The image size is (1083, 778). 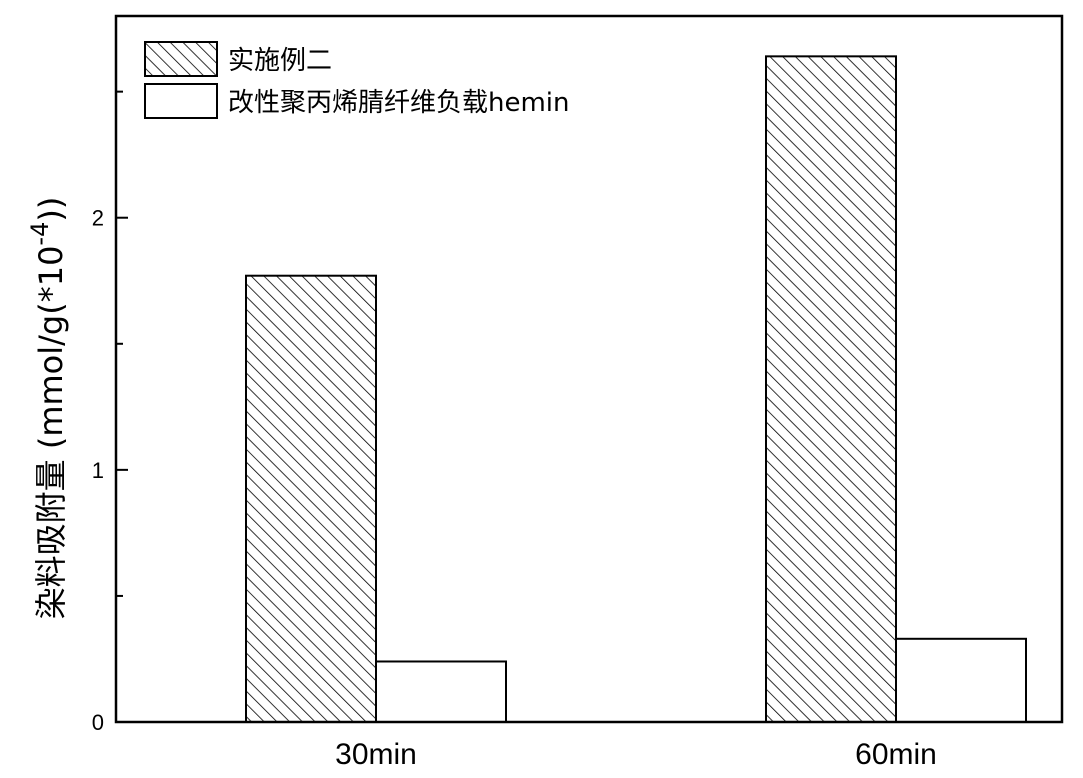 What do you see at coordinates (441, 691) in the screenshot?
I see `bar-series-2-30min` at bounding box center [441, 691].